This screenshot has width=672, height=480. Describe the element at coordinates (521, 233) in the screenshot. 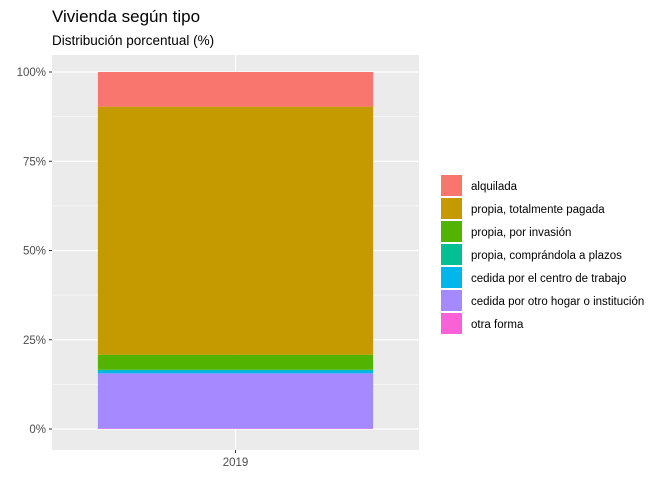

I see `legend-label: propia, por invasión` at that location.